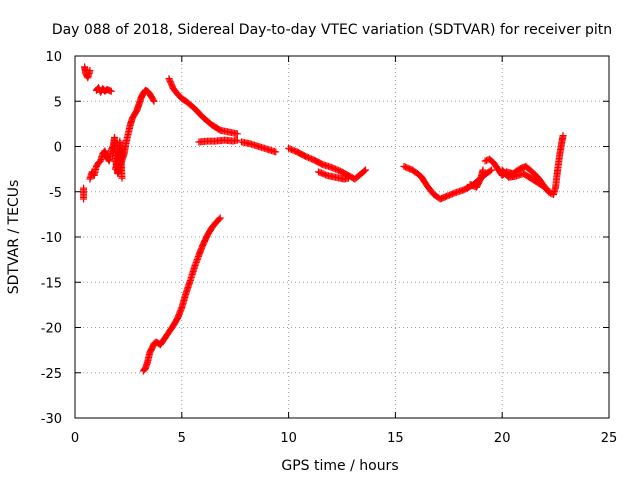  Describe the element at coordinates (609, 438) in the screenshot. I see `x-tick-label: 25` at that location.